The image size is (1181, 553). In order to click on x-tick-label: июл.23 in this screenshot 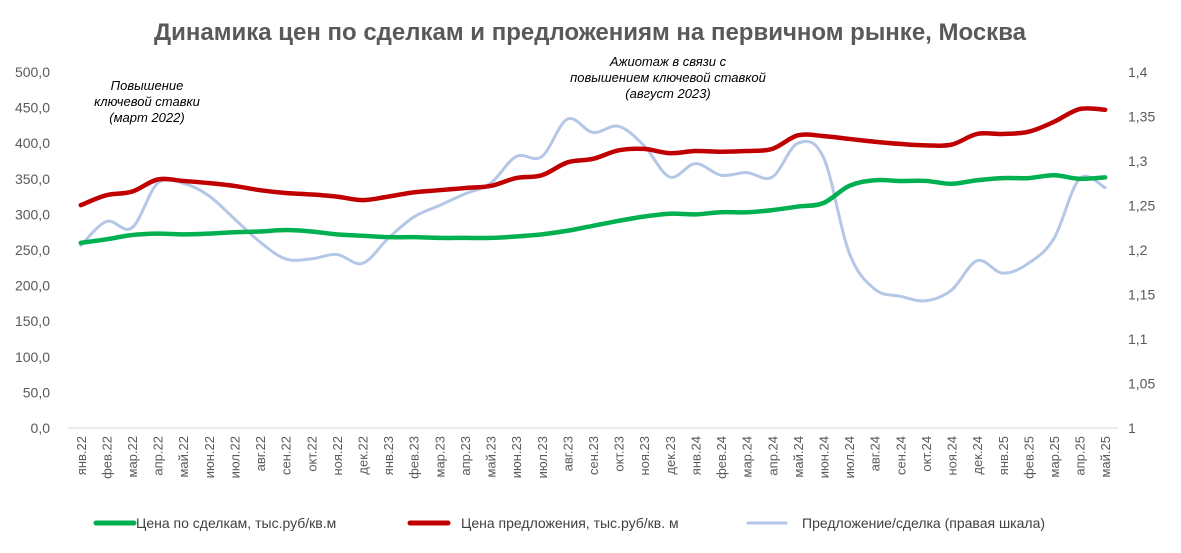, I will do `click(542, 457)`.